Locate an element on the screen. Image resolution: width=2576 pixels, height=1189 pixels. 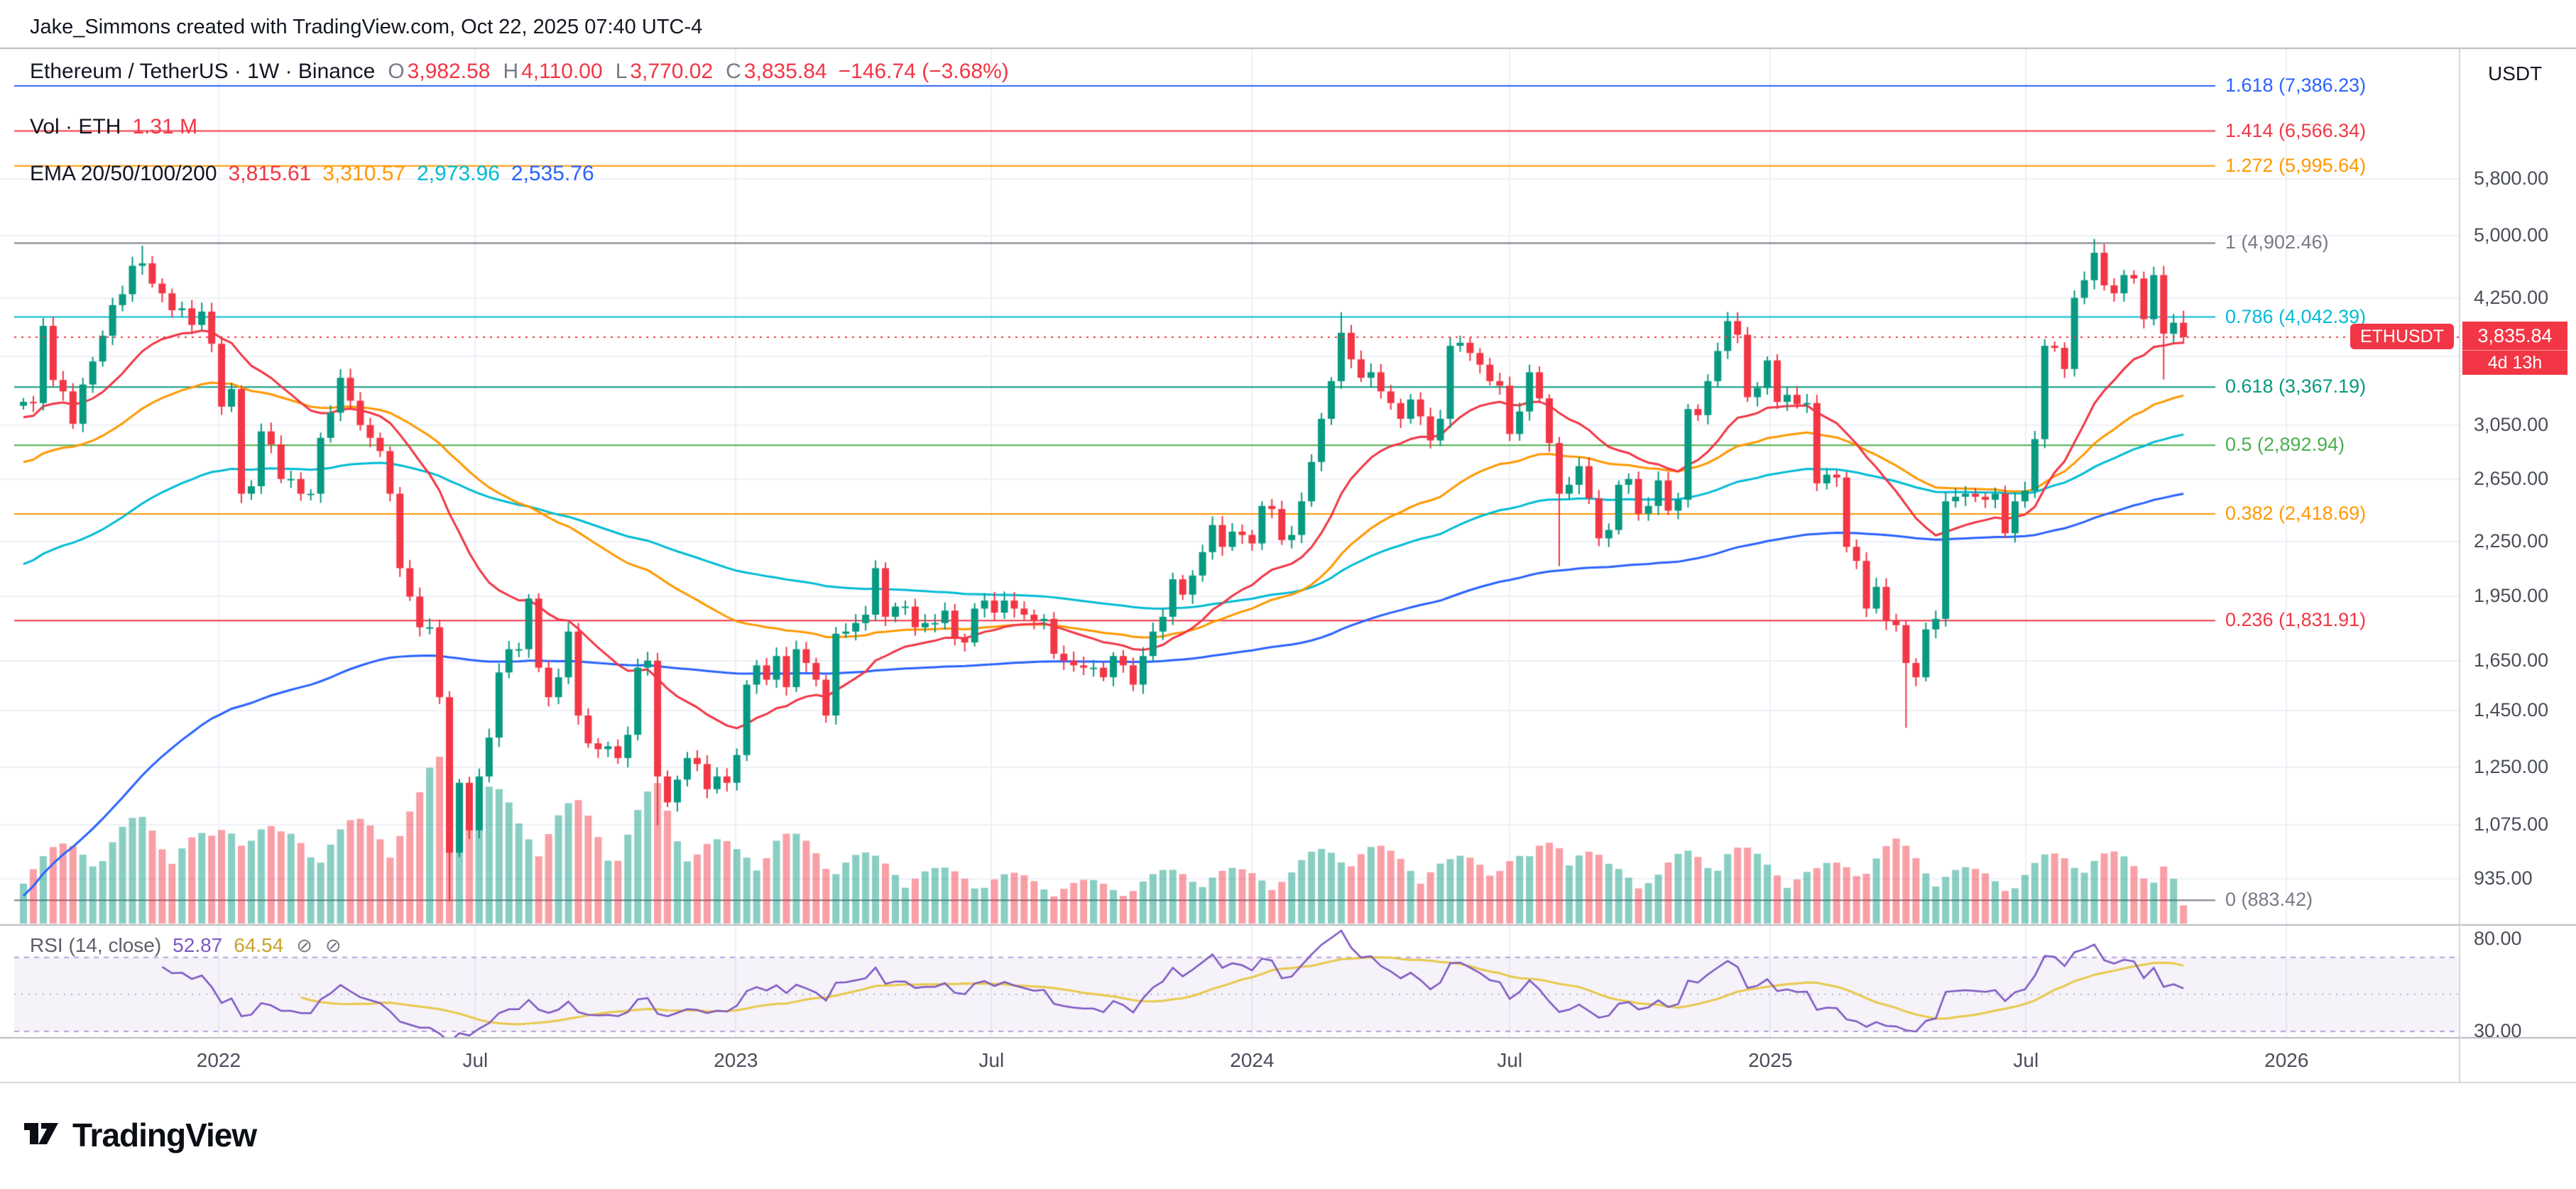
rsi-legend: RSI (14, close) 52.87 64.54 ⊘ ⊘ is located at coordinates (186, 946).